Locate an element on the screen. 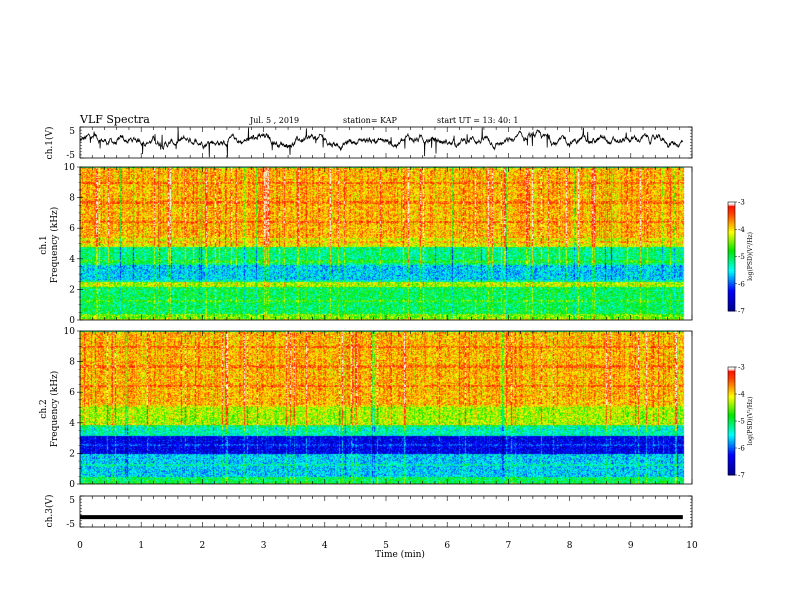  colorbar-tick-label: -3 is located at coordinates (741, 203).